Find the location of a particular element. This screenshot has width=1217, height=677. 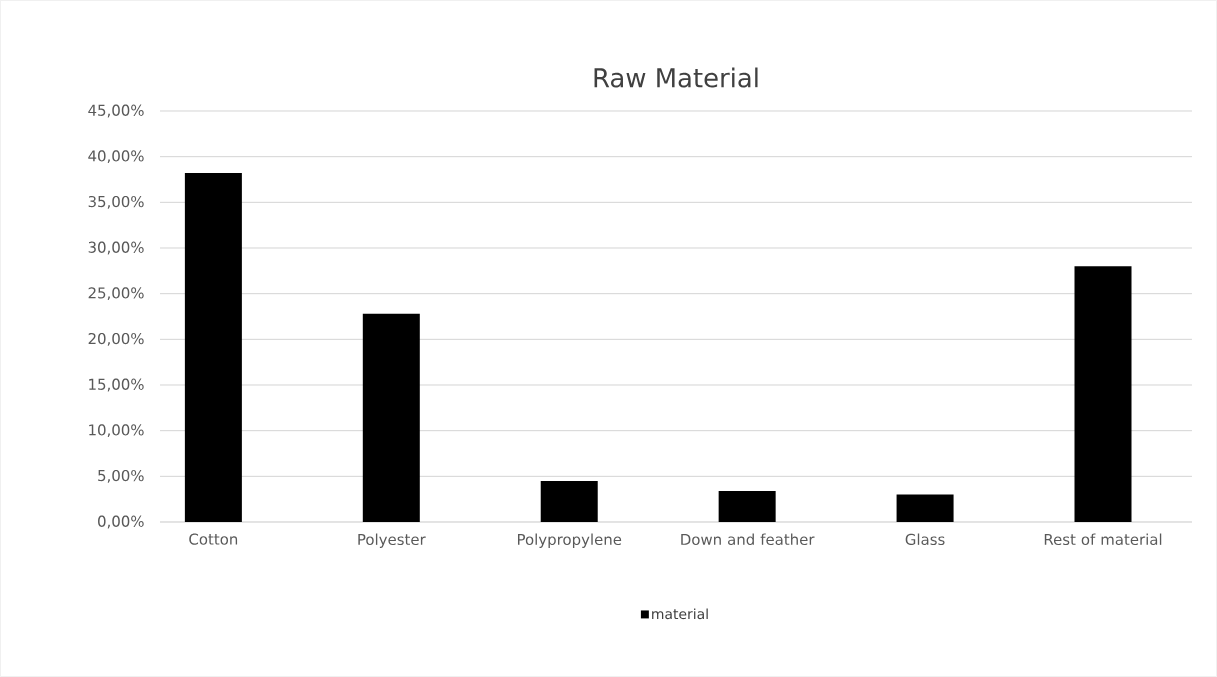

y-tick-label: 25,00% is located at coordinates (116, 294).